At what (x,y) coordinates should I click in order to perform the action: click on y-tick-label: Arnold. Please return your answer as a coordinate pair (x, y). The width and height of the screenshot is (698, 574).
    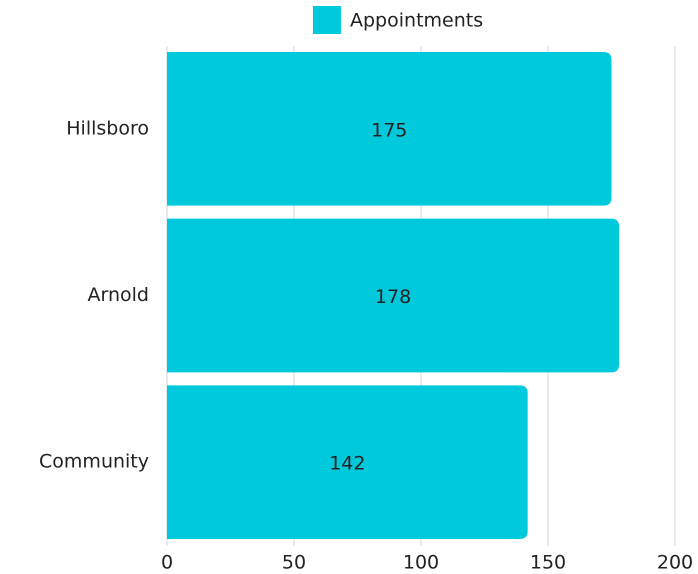
    Looking at the image, I should click on (118, 295).